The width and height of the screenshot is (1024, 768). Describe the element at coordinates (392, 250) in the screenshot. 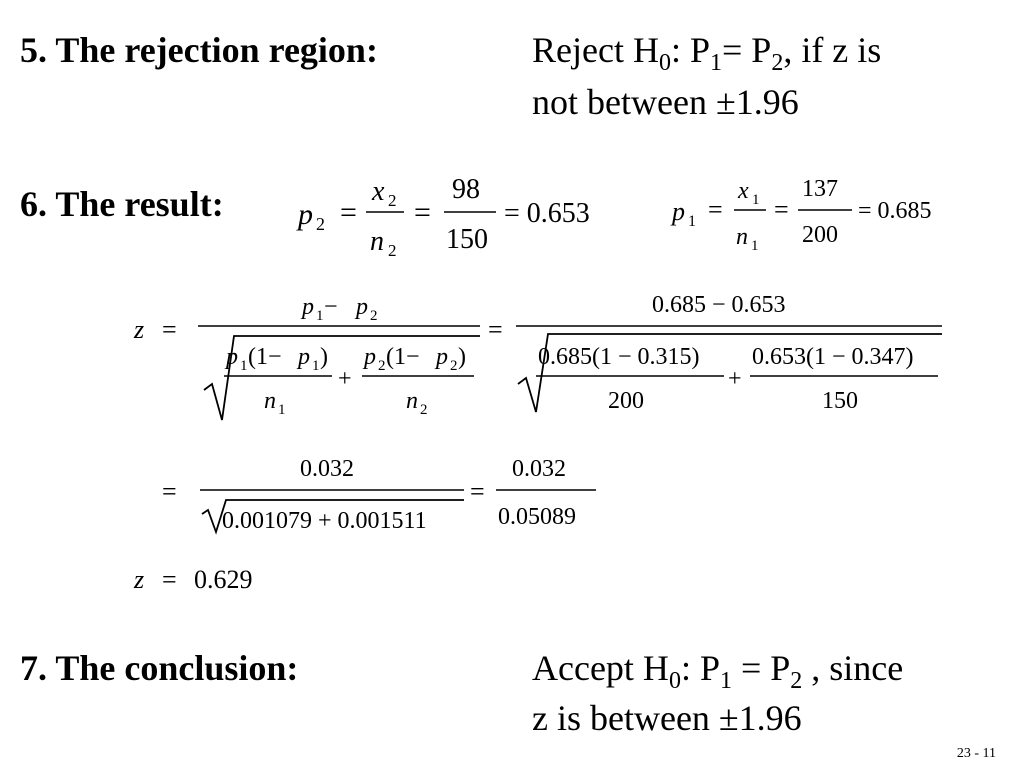

I see `p2-n-sub: 2` at that location.